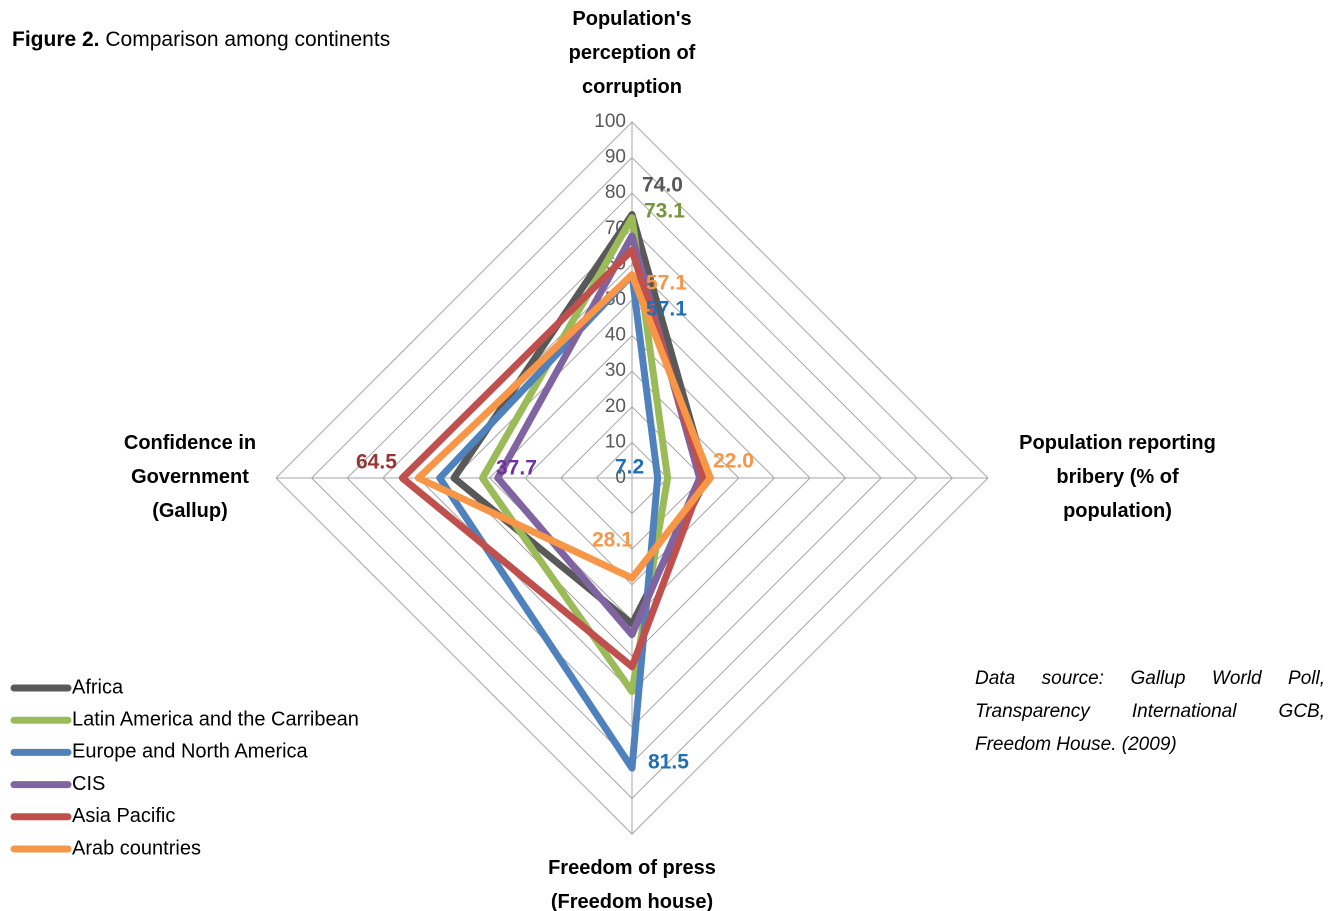  I want to click on data-label: 73.1, so click(664, 211).